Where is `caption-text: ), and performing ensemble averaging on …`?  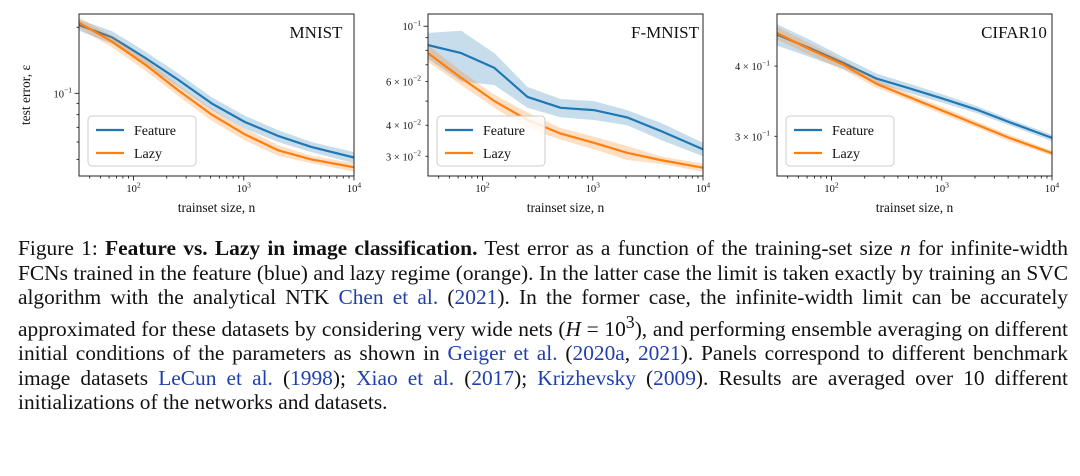 caption-text: ), and performing ensemble averaging on … is located at coordinates (543, 341).